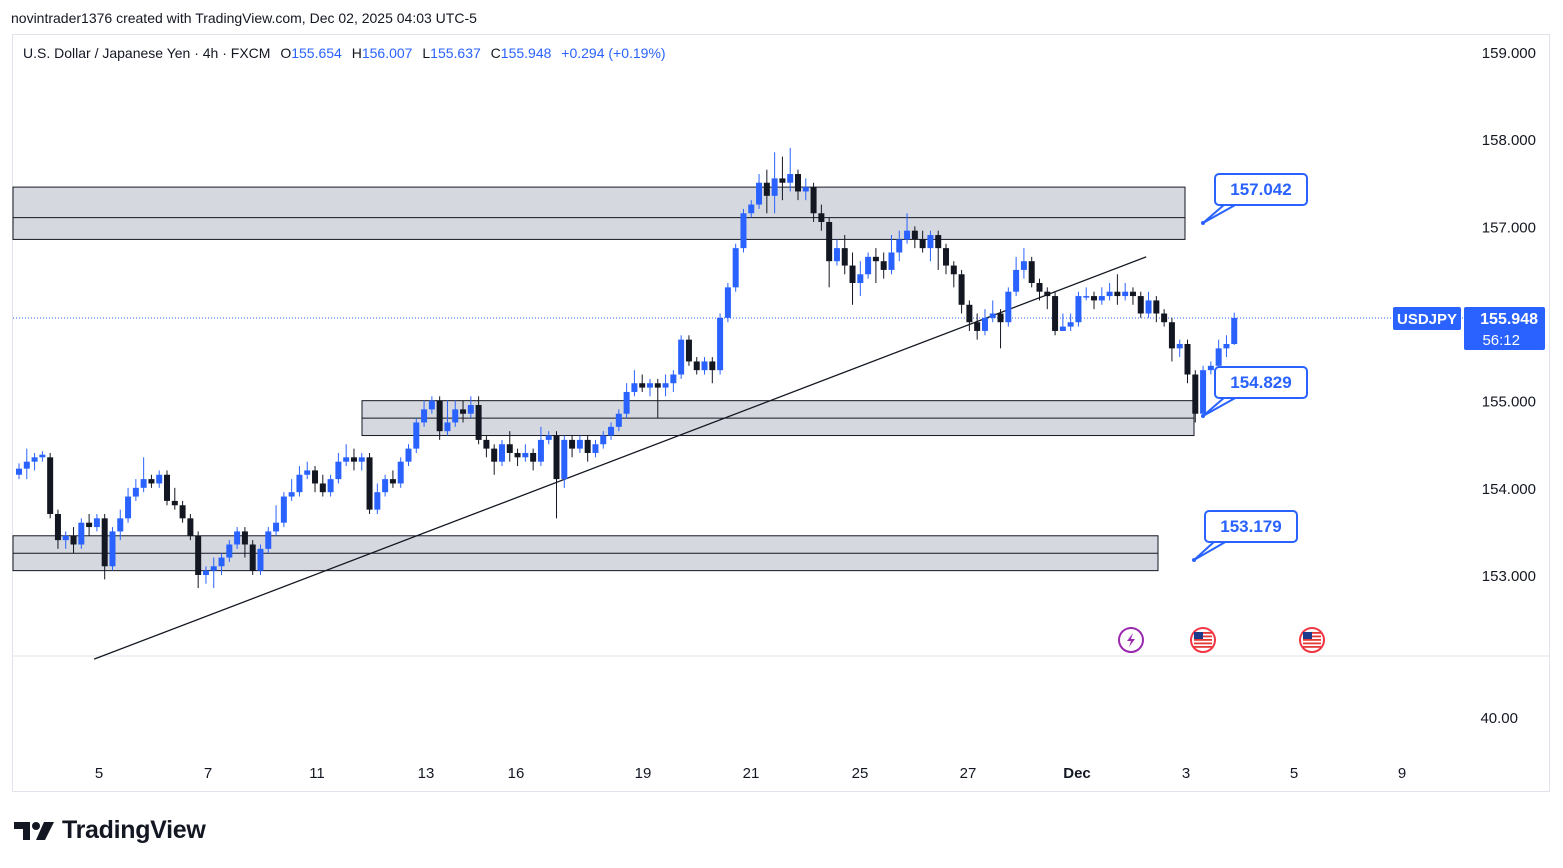 This screenshot has height=868, width=1563. I want to click on lightning-icon, so click(1131, 640).